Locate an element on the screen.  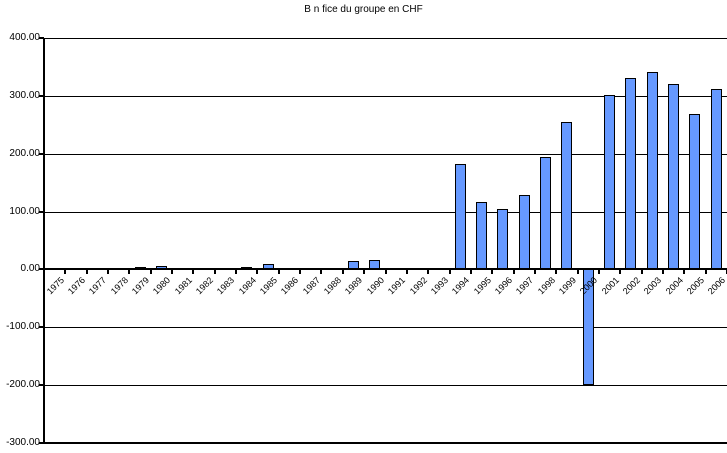
y-axis-label: 100.00 is located at coordinates (24, 211).